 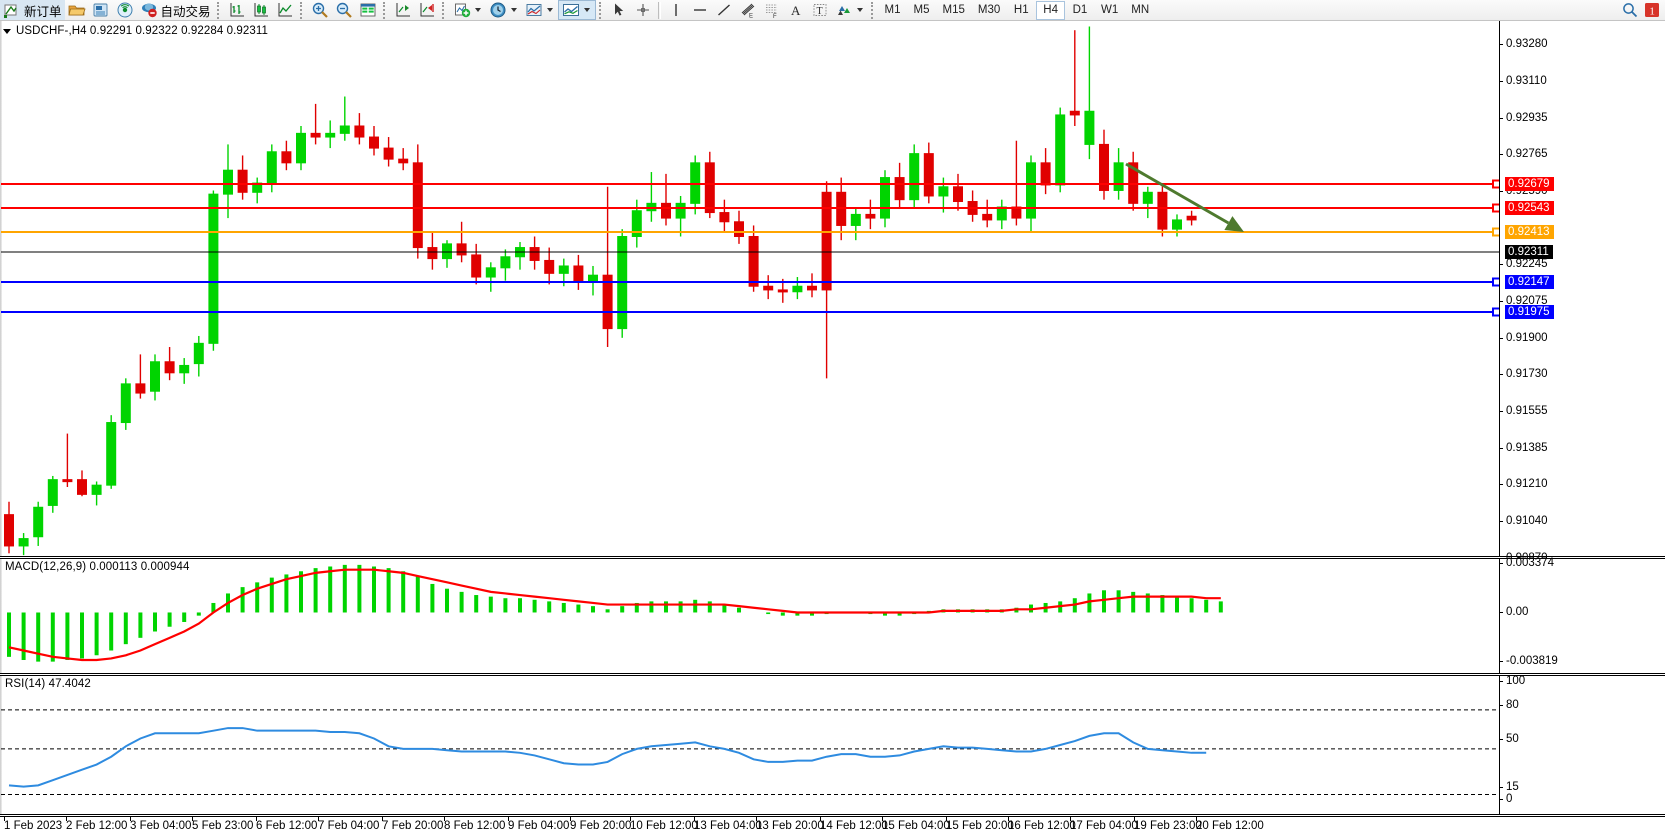 I want to click on news-icon, so click(x=100, y=10).